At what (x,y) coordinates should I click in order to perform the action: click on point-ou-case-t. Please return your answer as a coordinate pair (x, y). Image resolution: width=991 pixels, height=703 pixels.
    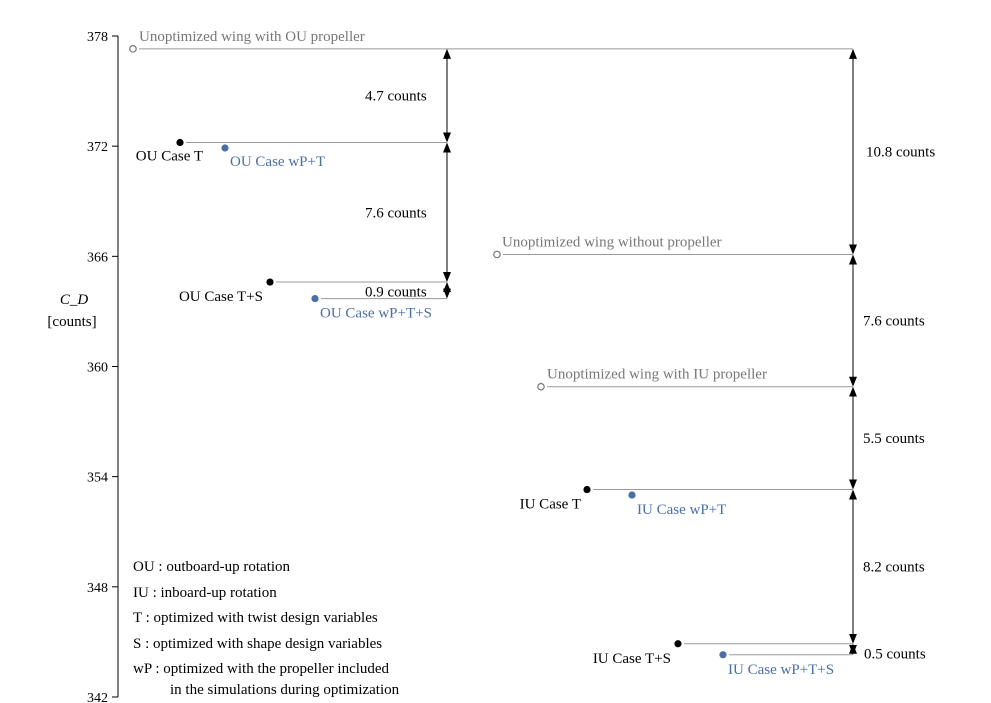
    Looking at the image, I should click on (180, 142).